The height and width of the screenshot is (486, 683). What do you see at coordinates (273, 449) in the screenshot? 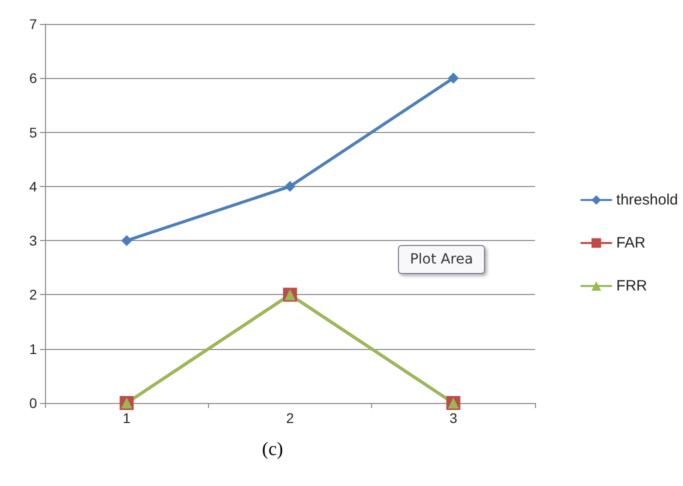
I see `text: (c)` at bounding box center [273, 449].